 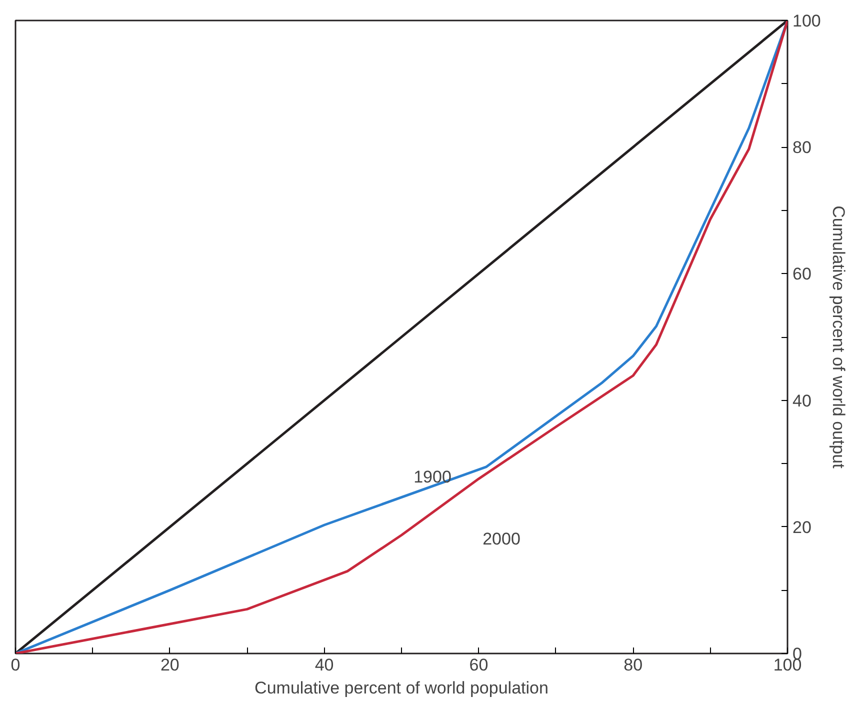 What do you see at coordinates (478, 665) in the screenshot?
I see `x-tick-label: 60` at bounding box center [478, 665].